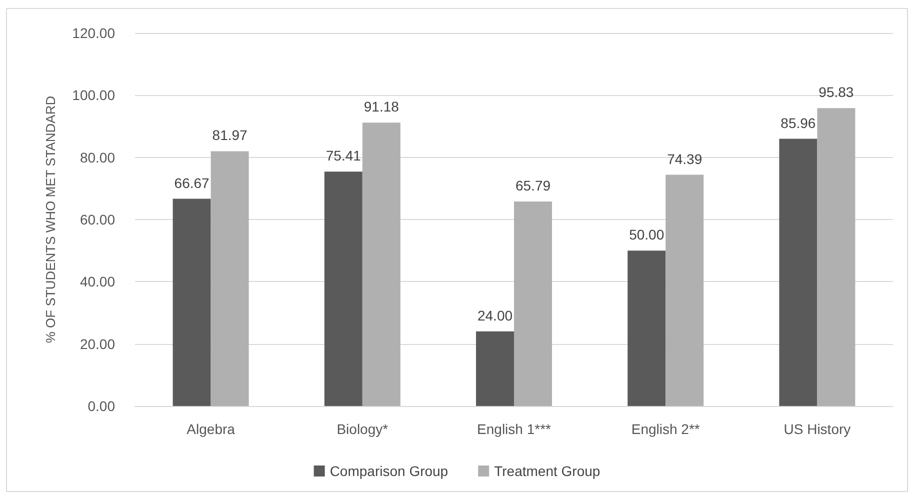  Describe the element at coordinates (382, 106) in the screenshot. I see `data-label: 91.18` at that location.